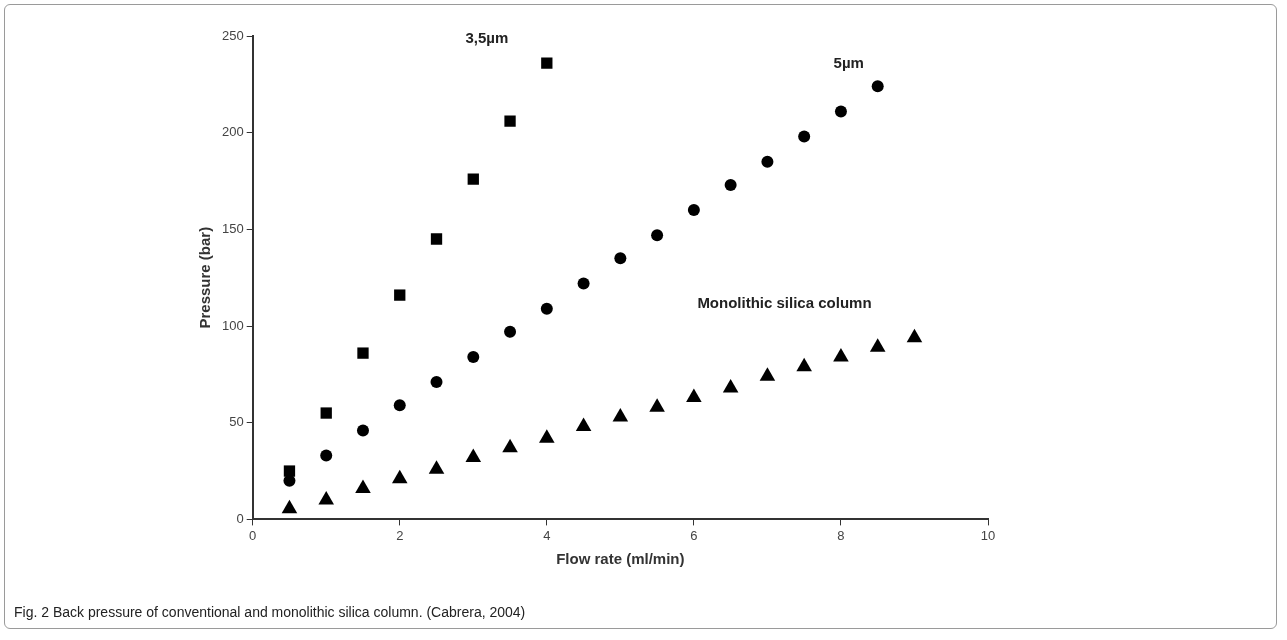  I want to click on series-label: 5µm, so click(848, 63).